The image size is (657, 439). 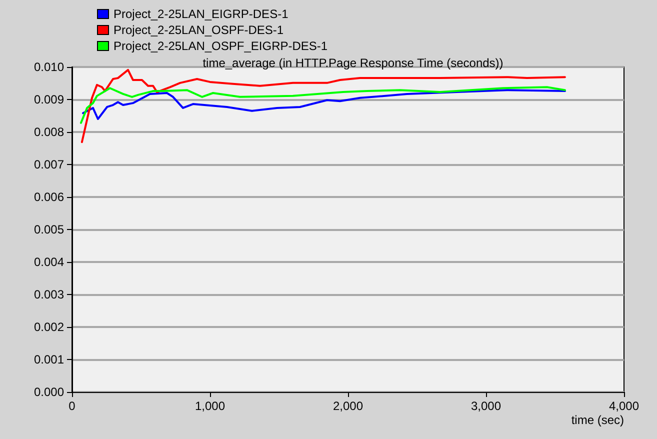 I want to click on legend-label: Project_2-25LAN_OSPF_EIGRP-DES-1, so click(x=221, y=46).